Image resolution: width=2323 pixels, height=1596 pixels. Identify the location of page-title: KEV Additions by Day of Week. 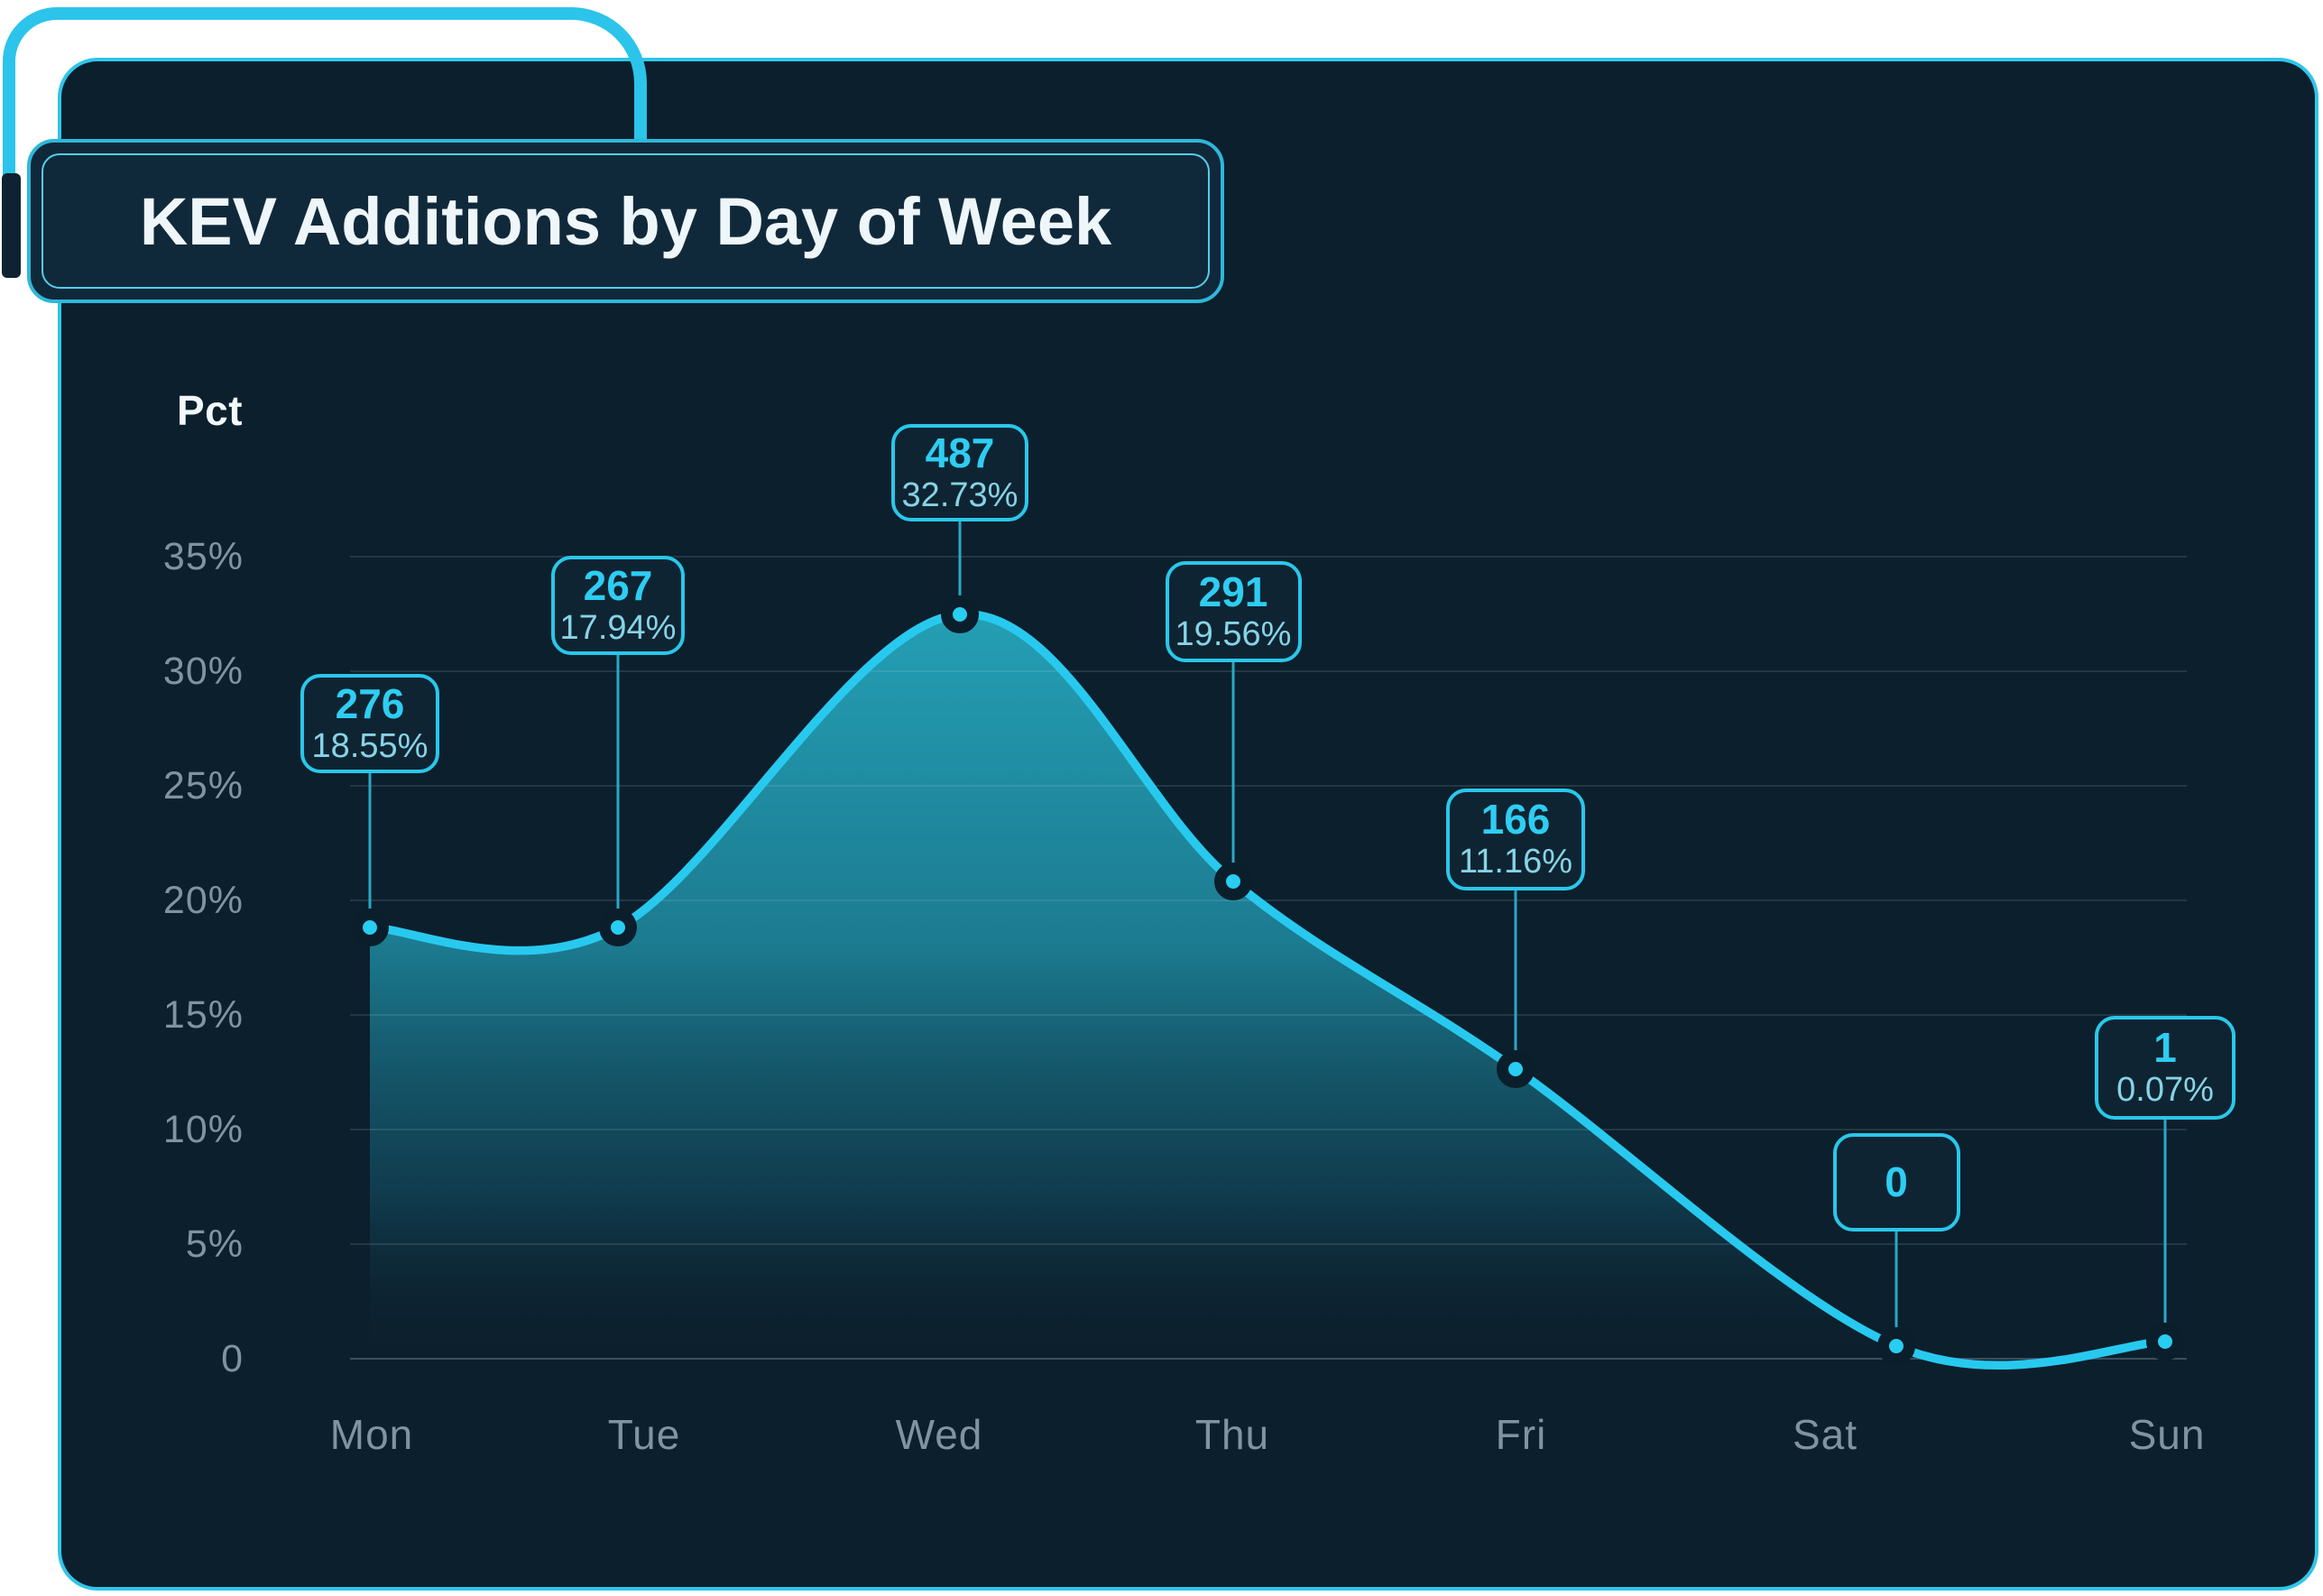
(625, 221).